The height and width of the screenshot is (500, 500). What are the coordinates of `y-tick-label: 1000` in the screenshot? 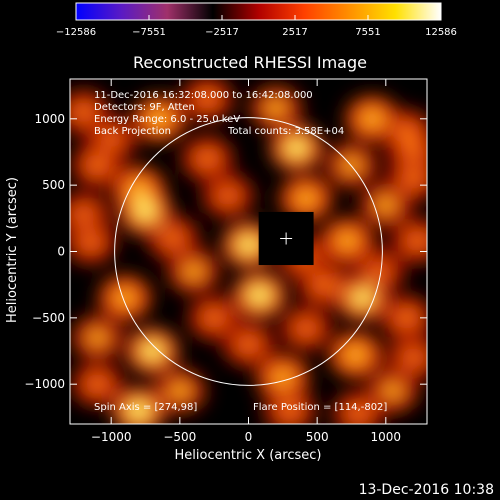 It's located at (49, 119).